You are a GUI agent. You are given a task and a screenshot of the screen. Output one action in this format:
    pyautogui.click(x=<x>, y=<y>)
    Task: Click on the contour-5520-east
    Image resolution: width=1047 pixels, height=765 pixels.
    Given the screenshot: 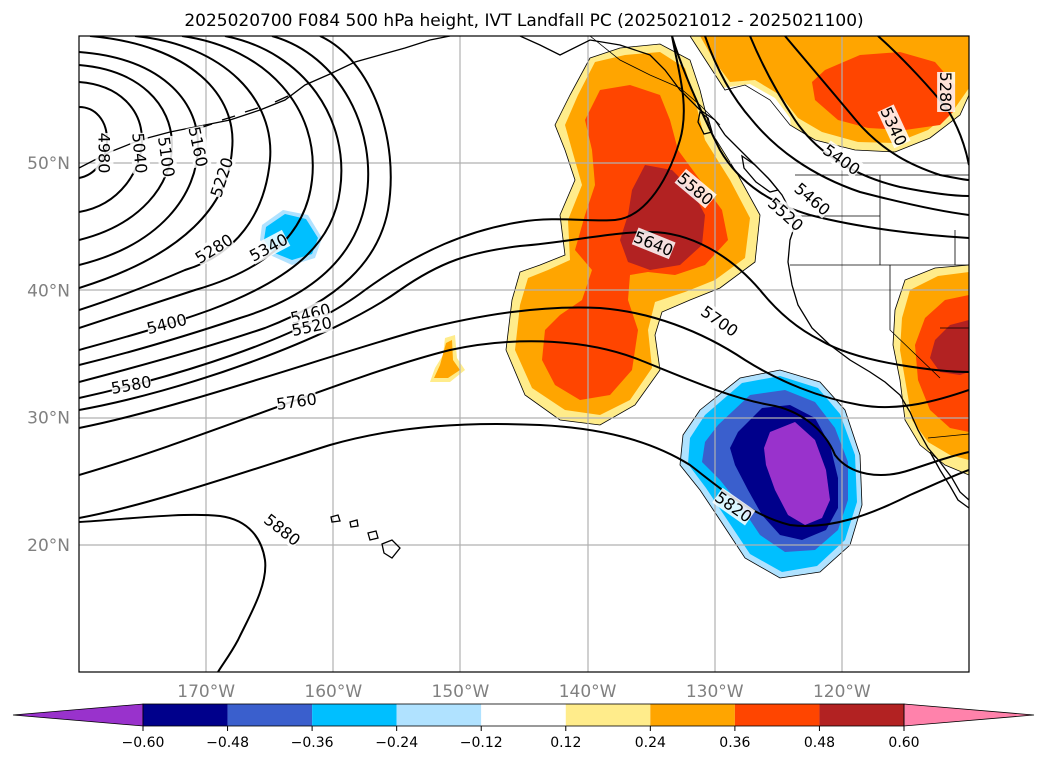 What is the action you would take?
    pyautogui.click(x=820, y=137)
    